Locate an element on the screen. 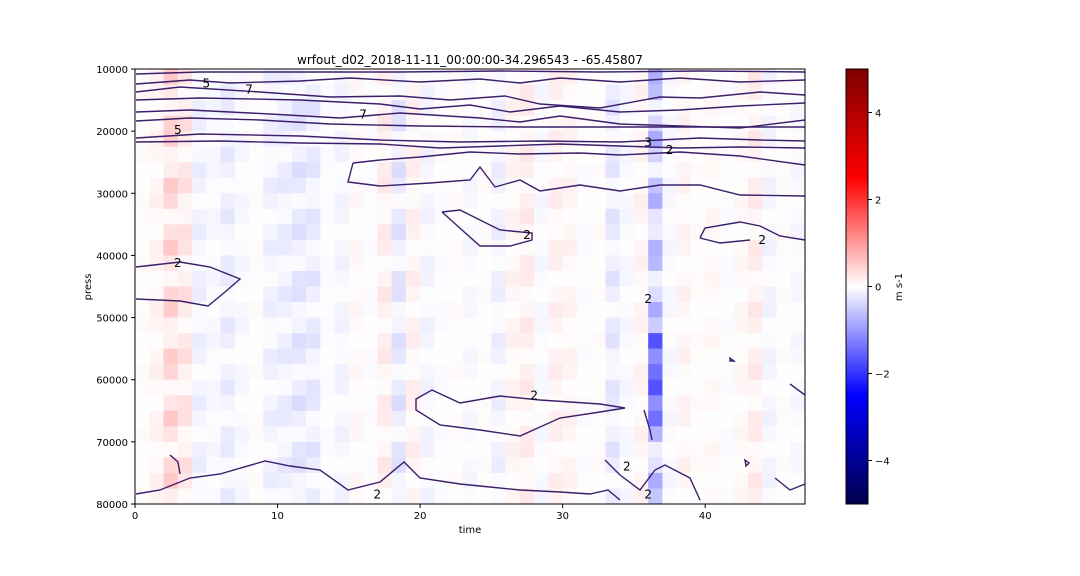 The image size is (1080, 576). colorbar-tick-label: 4 is located at coordinates (878, 114).